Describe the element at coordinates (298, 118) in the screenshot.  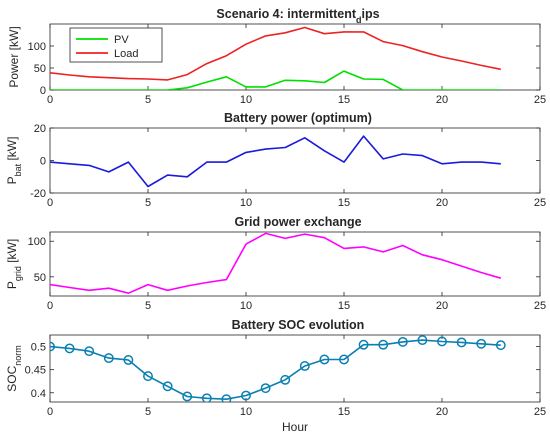
I see `subplot-title: Battery power (optimum)` at that location.